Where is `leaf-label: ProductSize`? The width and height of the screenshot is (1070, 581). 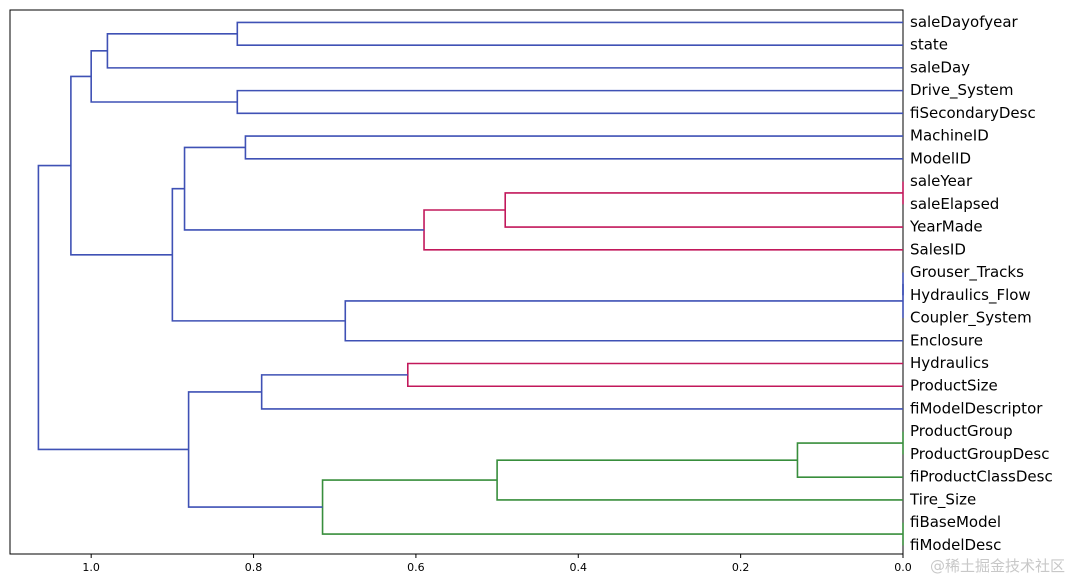 leaf-label: ProductSize is located at coordinates (954, 386).